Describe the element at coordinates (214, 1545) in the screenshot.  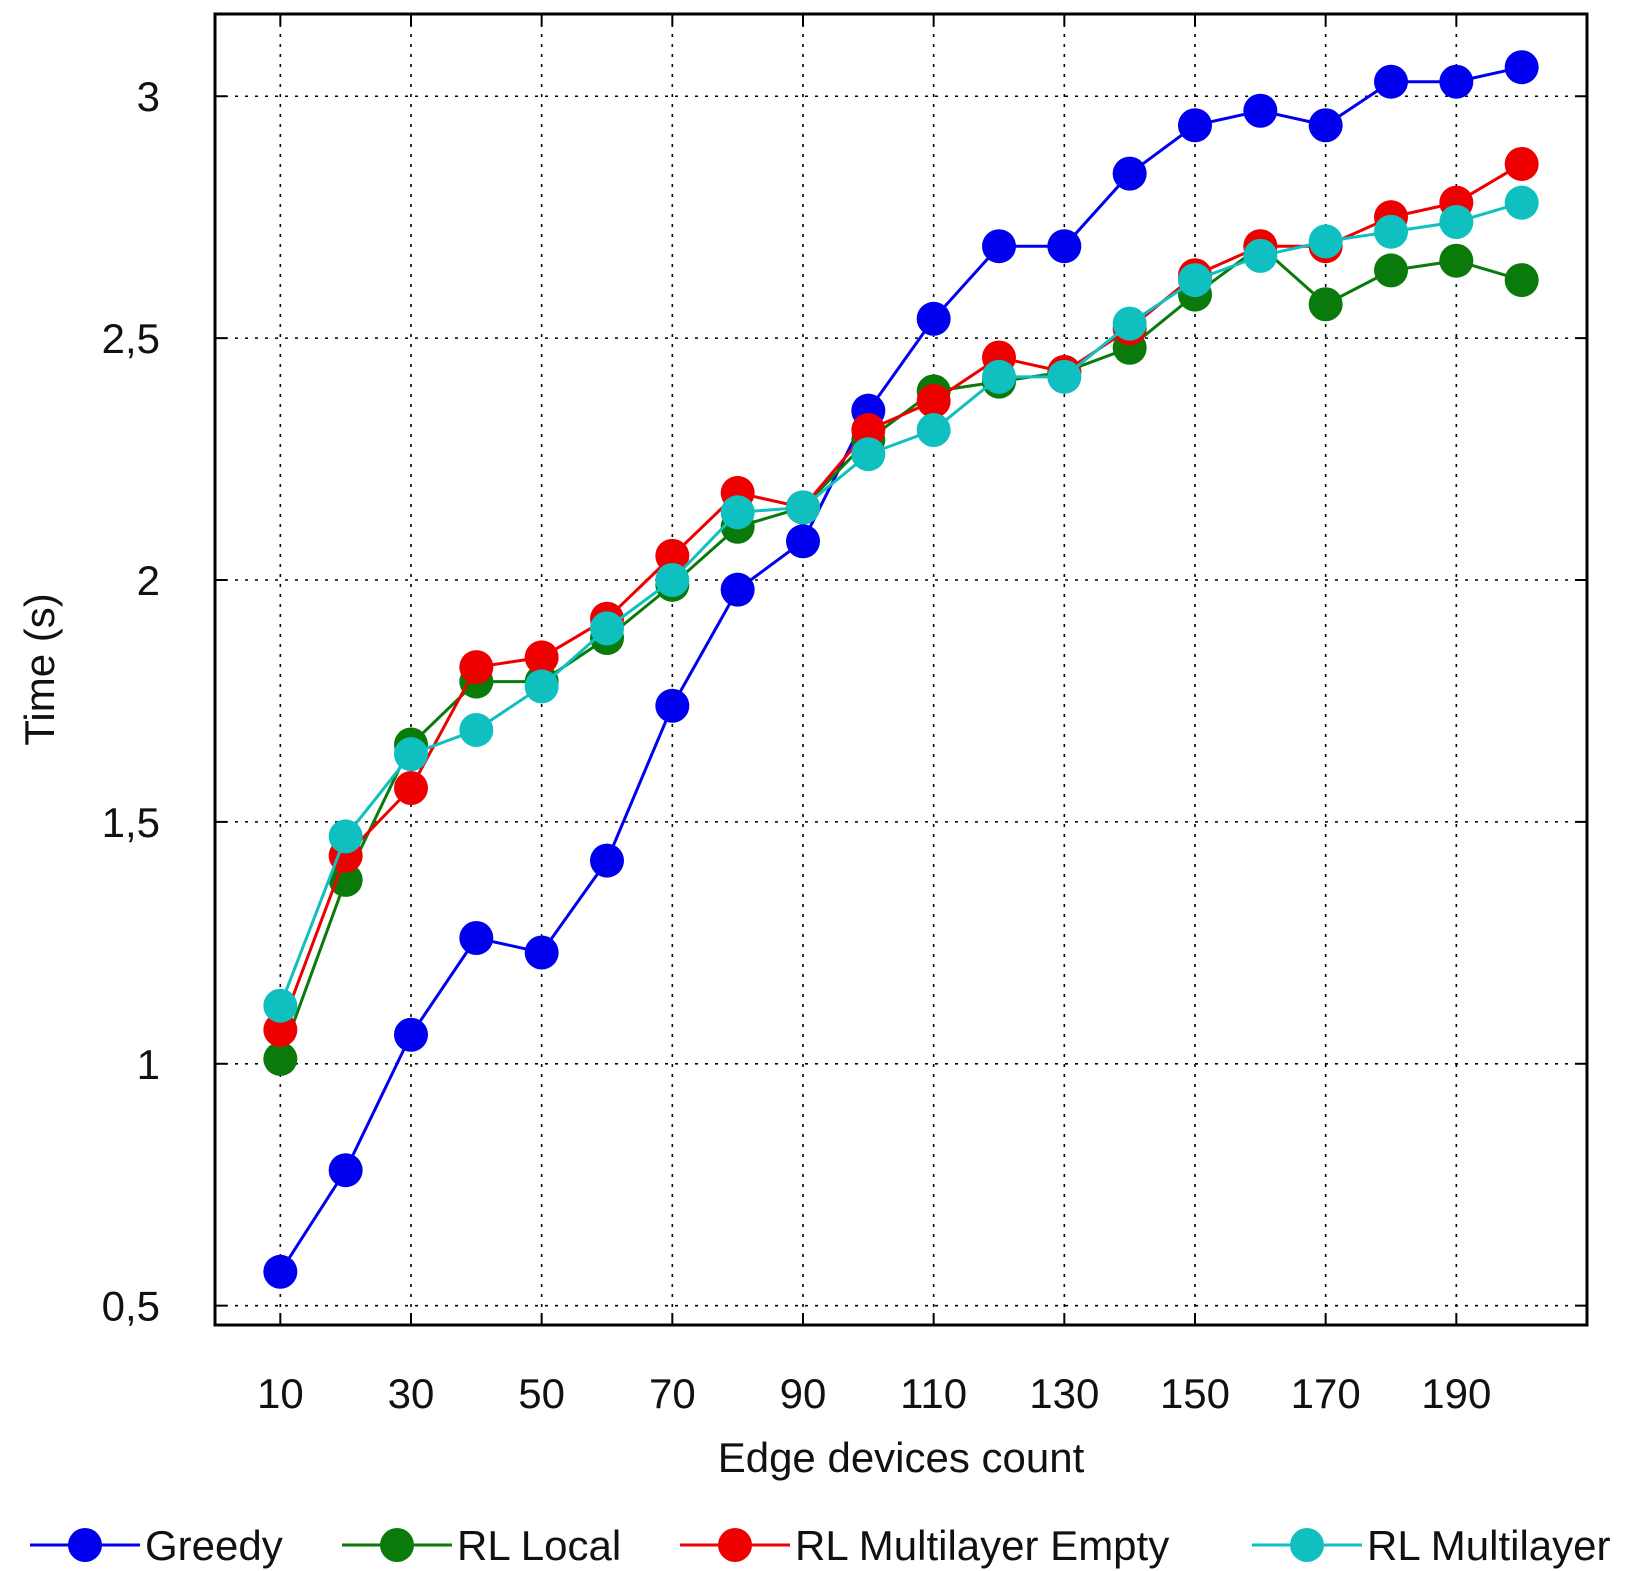
I see `legend-label-greedy: Greedy` at that location.